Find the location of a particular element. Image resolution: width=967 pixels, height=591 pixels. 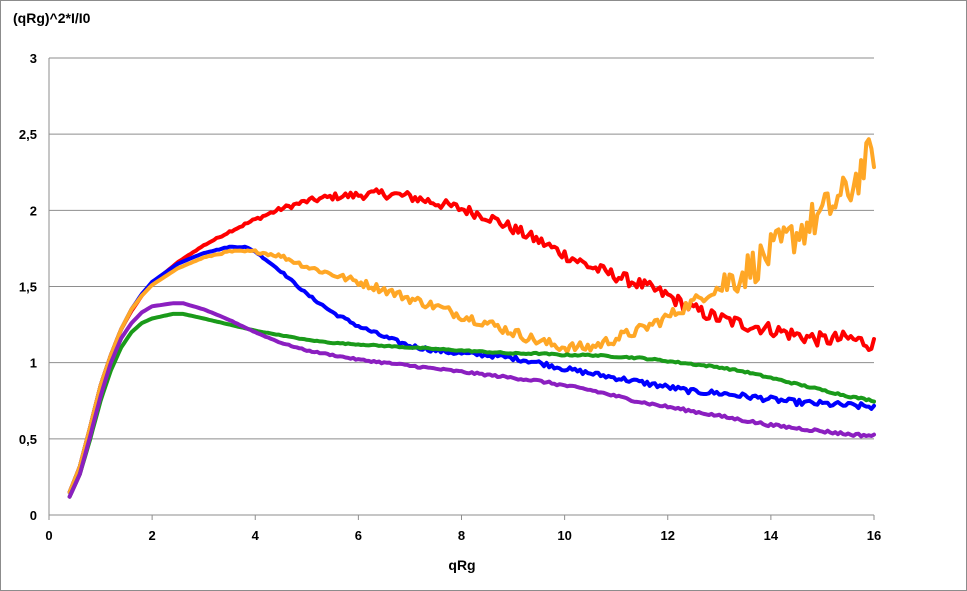

x-tick-labels: 0 2 4 6 8 10 12 14 16 is located at coordinates (463, 529).